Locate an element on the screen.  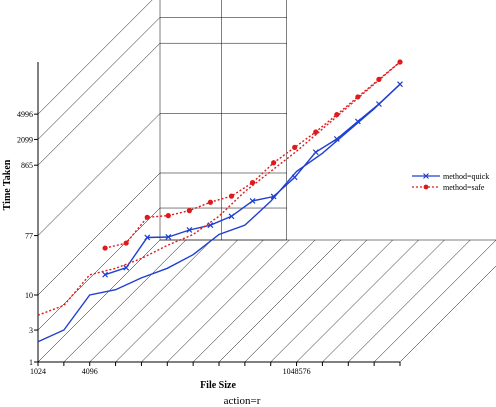
footer-label: action=r is located at coordinates (242, 401).